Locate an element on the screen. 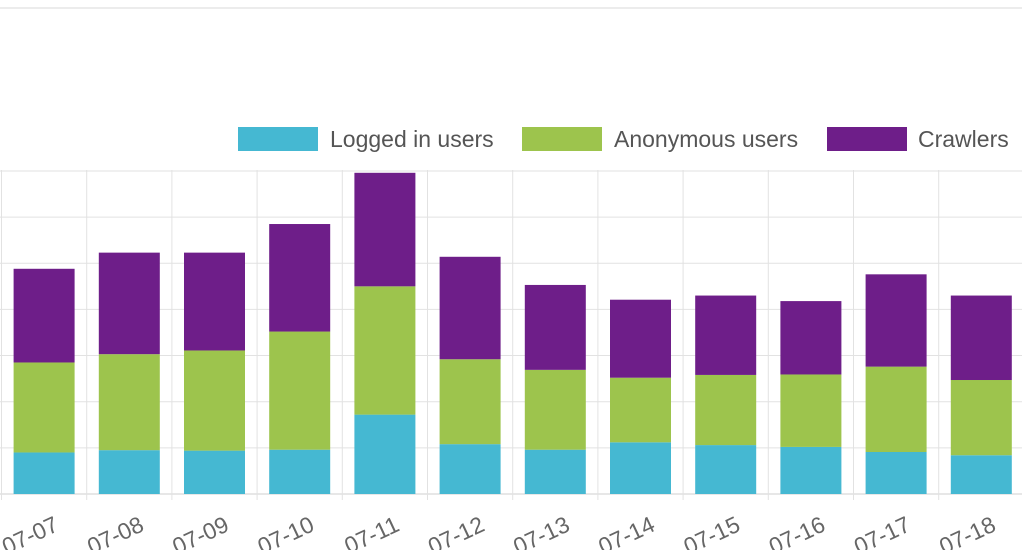  x-tick-label: 07-18 is located at coordinates (967, 530).